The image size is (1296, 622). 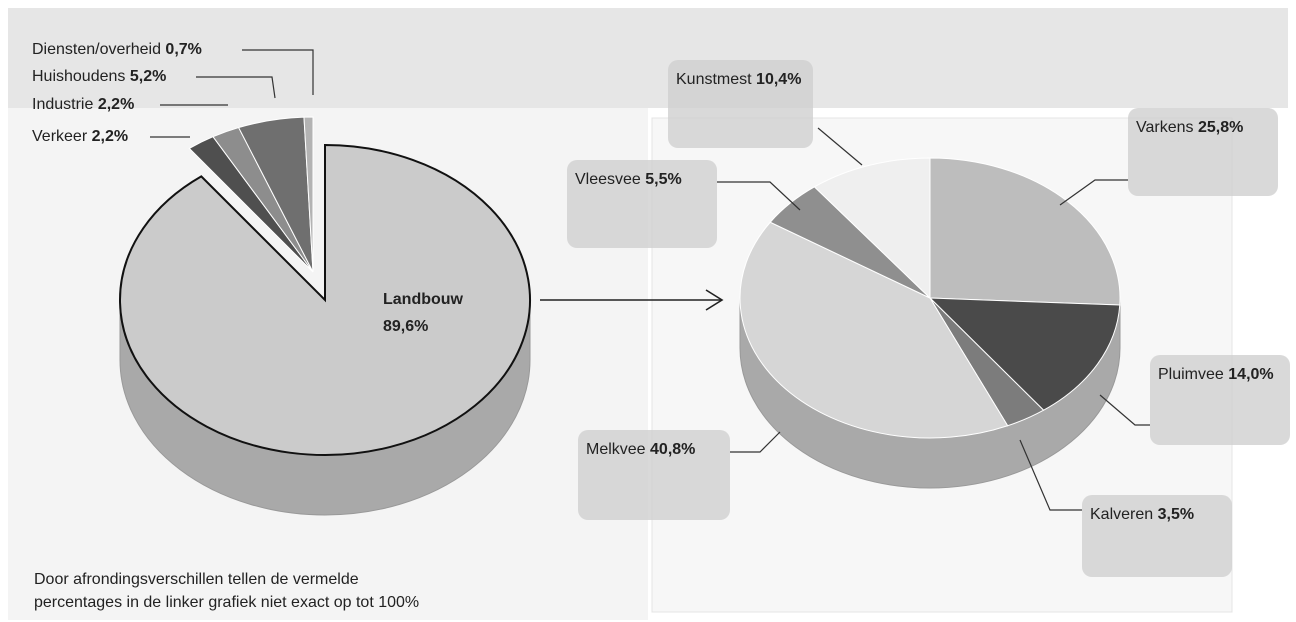 What do you see at coordinates (1121, 514) in the screenshot?
I see `category-name: Kalveren` at bounding box center [1121, 514].